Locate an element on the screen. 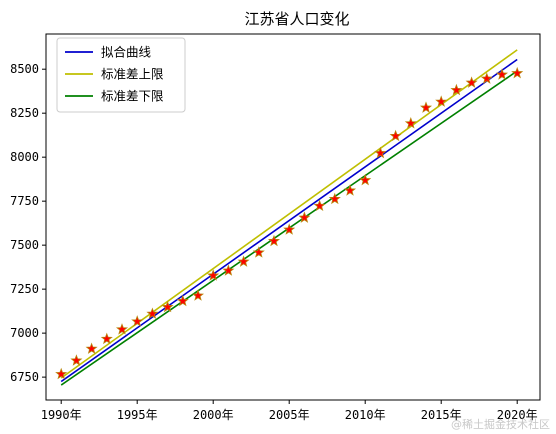  legend-label: 标准差下限 is located at coordinates (132, 96).